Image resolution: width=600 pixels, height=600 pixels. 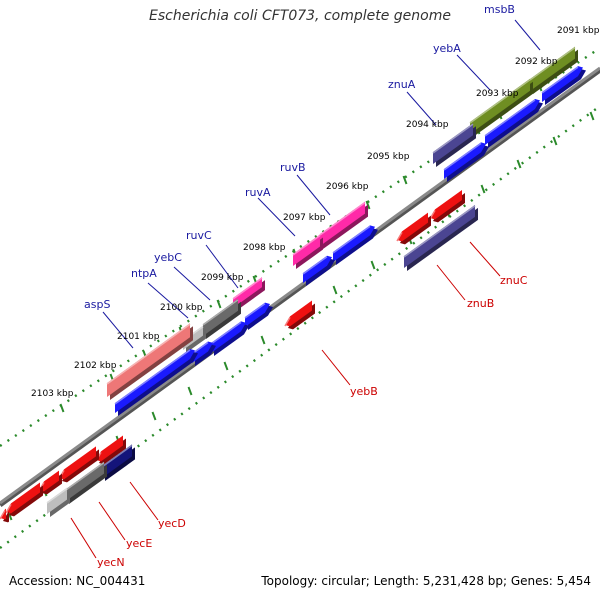 What do you see at coordinates (97, 304) in the screenshot?
I see `gene-label-aspS: aspS` at bounding box center [97, 304].